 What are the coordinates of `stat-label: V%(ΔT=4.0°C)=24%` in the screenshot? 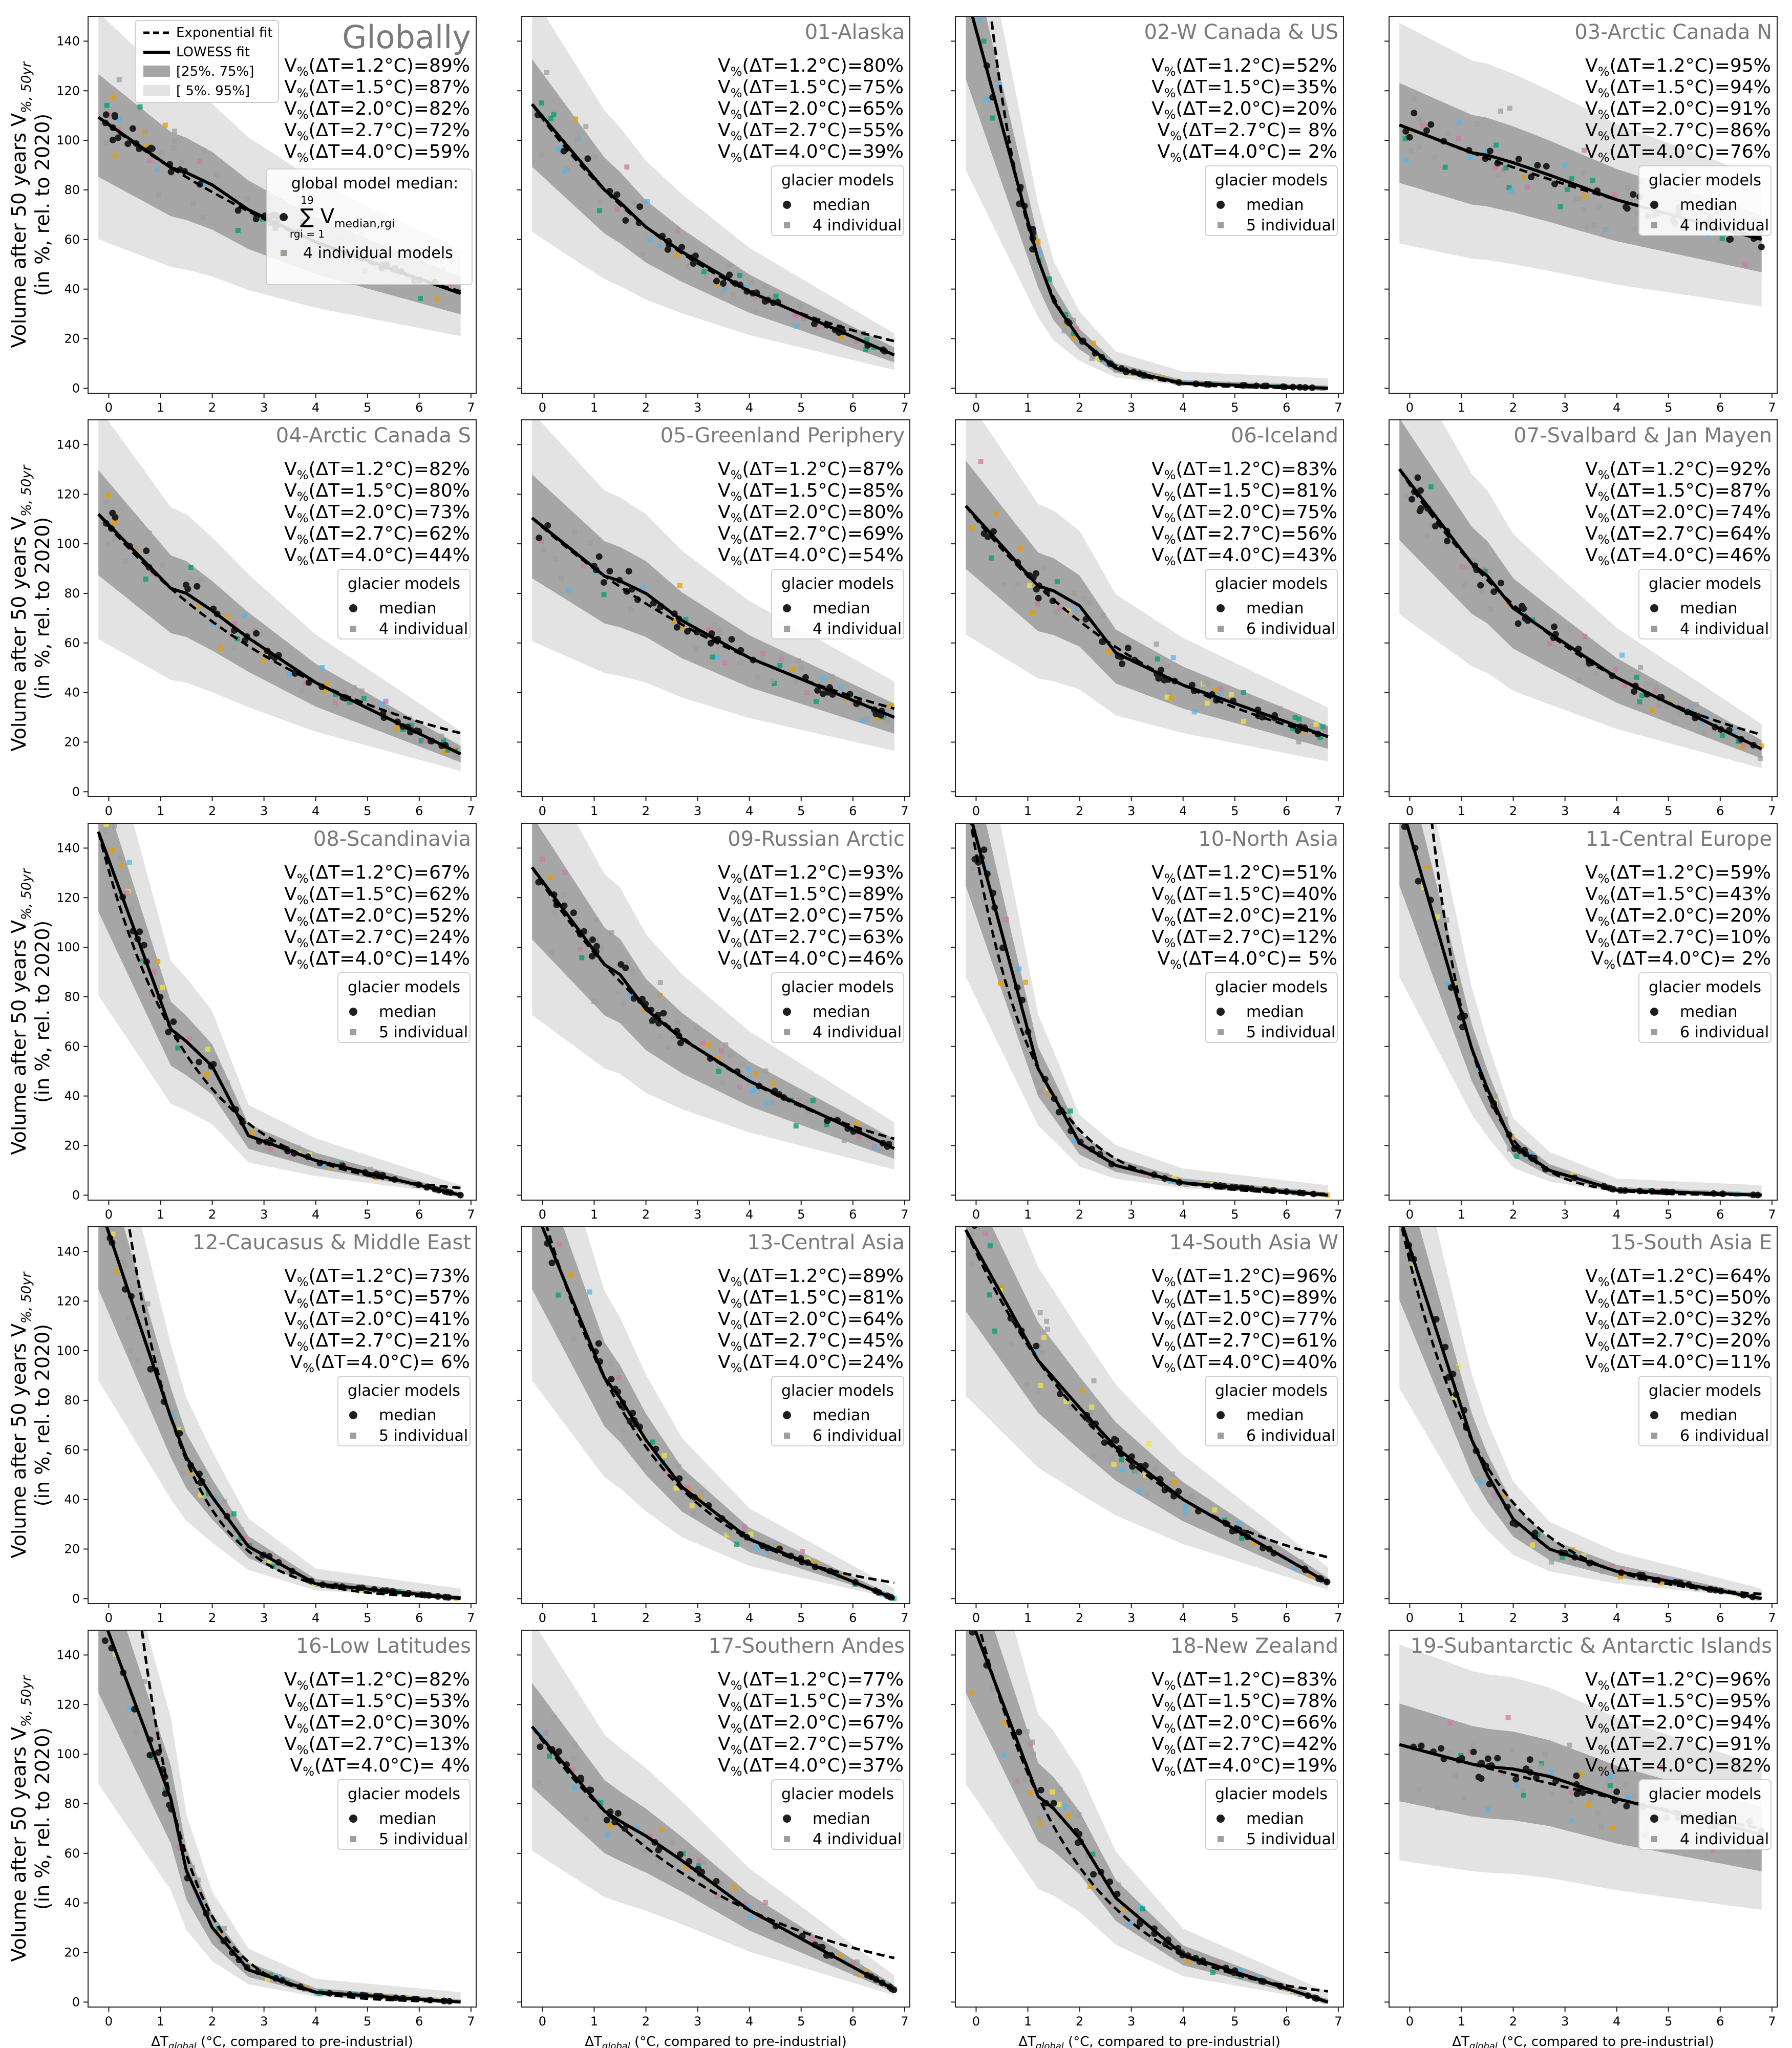 It's located at (811, 1363).